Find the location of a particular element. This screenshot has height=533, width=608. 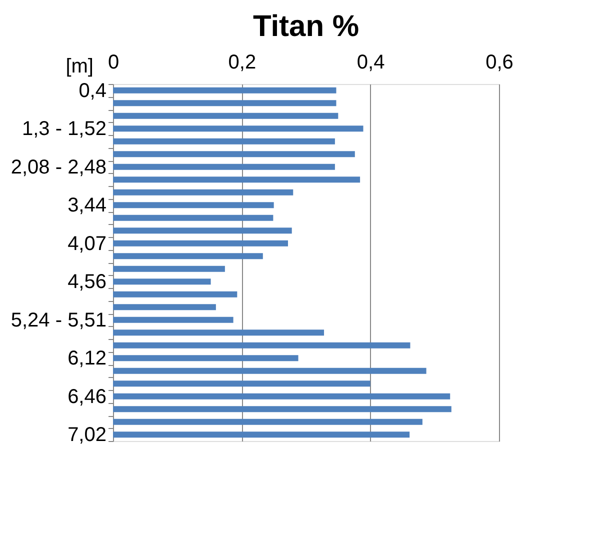

y-tick-label: 5,24 - 5,51 is located at coordinates (58, 320).